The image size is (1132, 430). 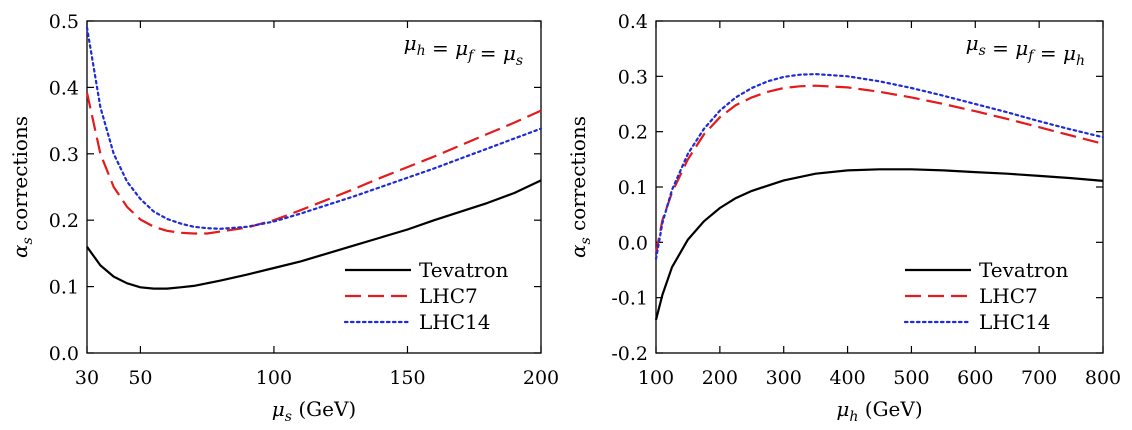 What do you see at coordinates (313, 163) in the screenshot?
I see `series-line-lhc7` at bounding box center [313, 163].